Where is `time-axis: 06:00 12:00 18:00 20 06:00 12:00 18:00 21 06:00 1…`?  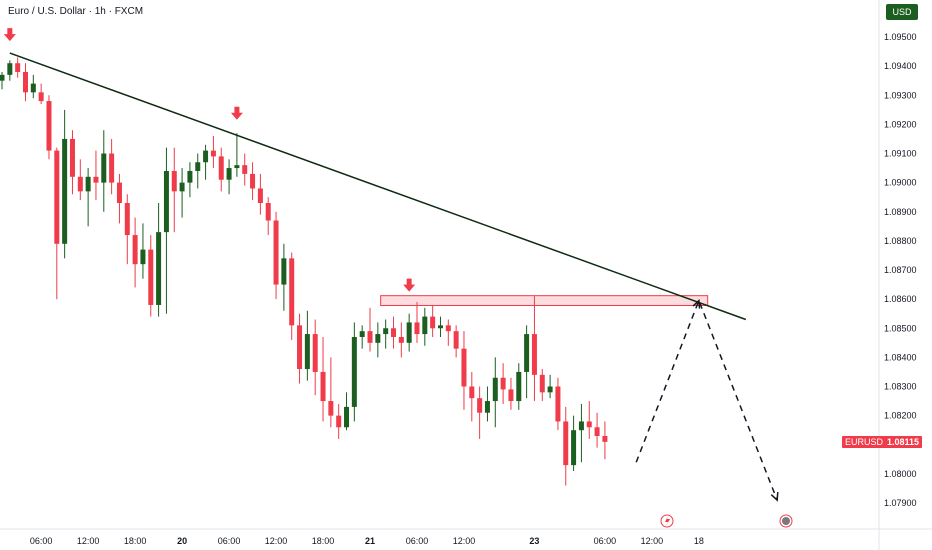
time-axis: 06:00 12:00 18:00 20 06:00 12:00 18:00 21 06:00 1… is located at coordinates (466, 537).